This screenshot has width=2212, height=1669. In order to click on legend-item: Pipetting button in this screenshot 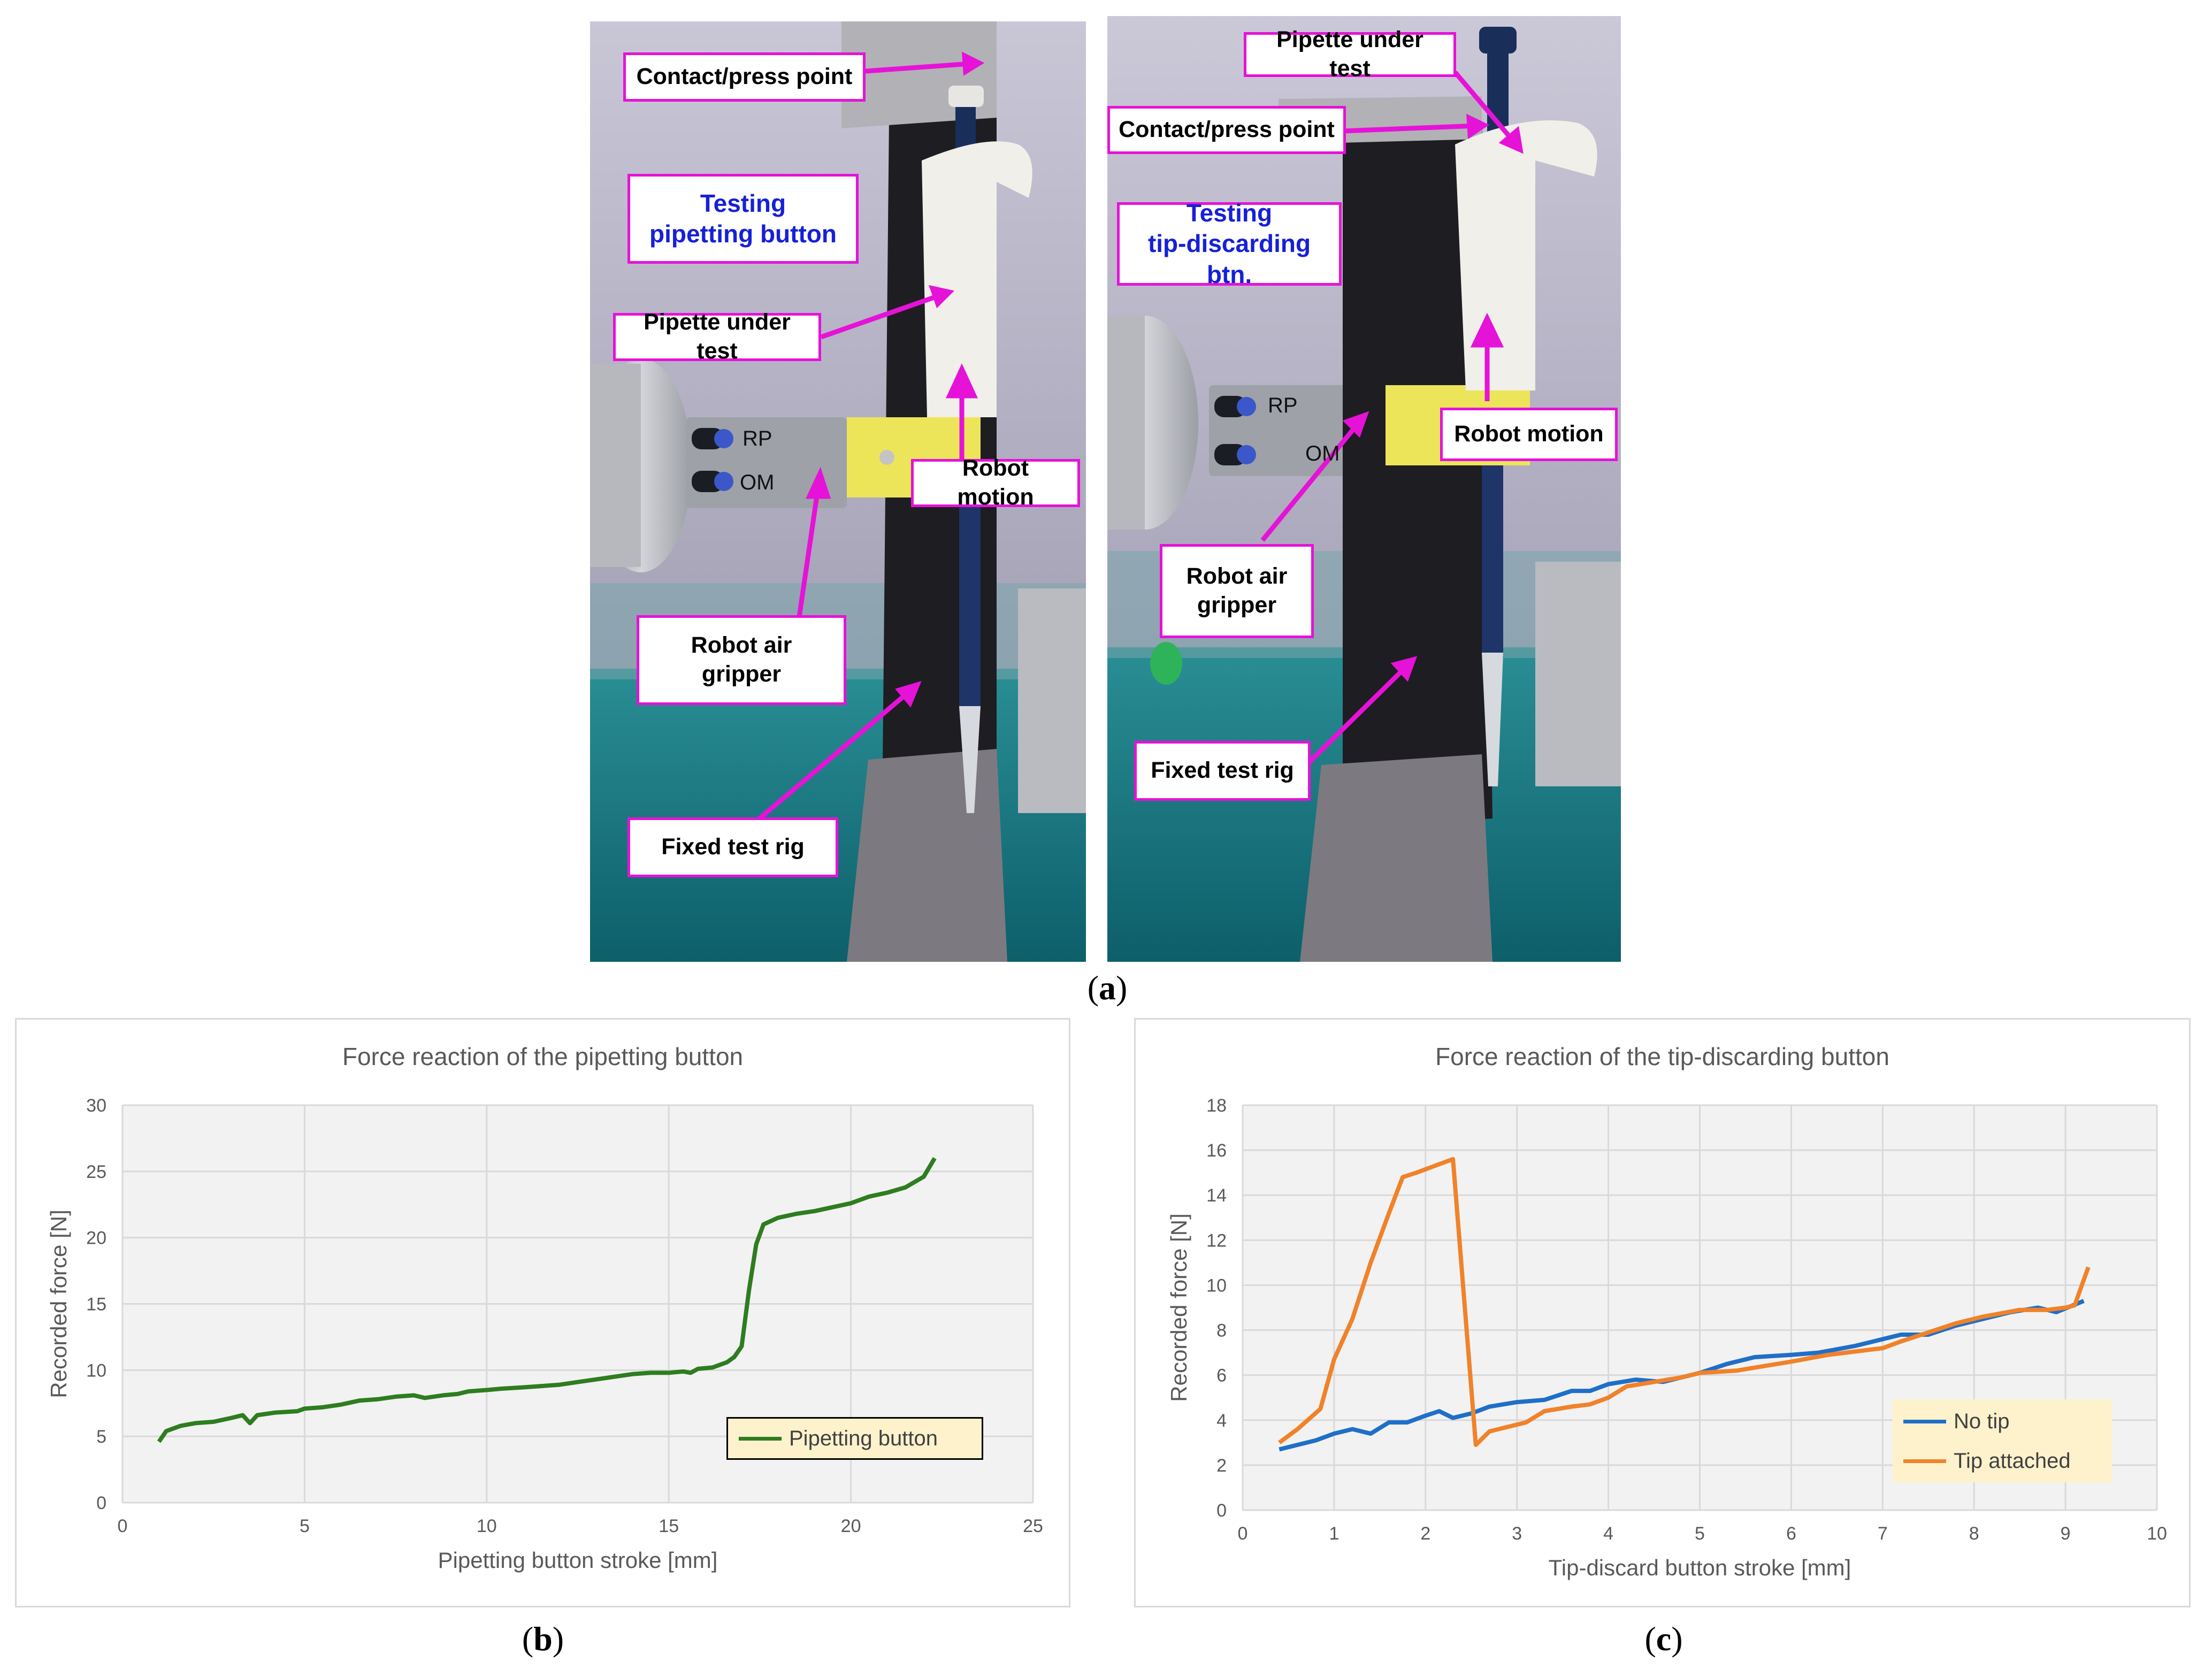, I will do `click(855, 1438)`.